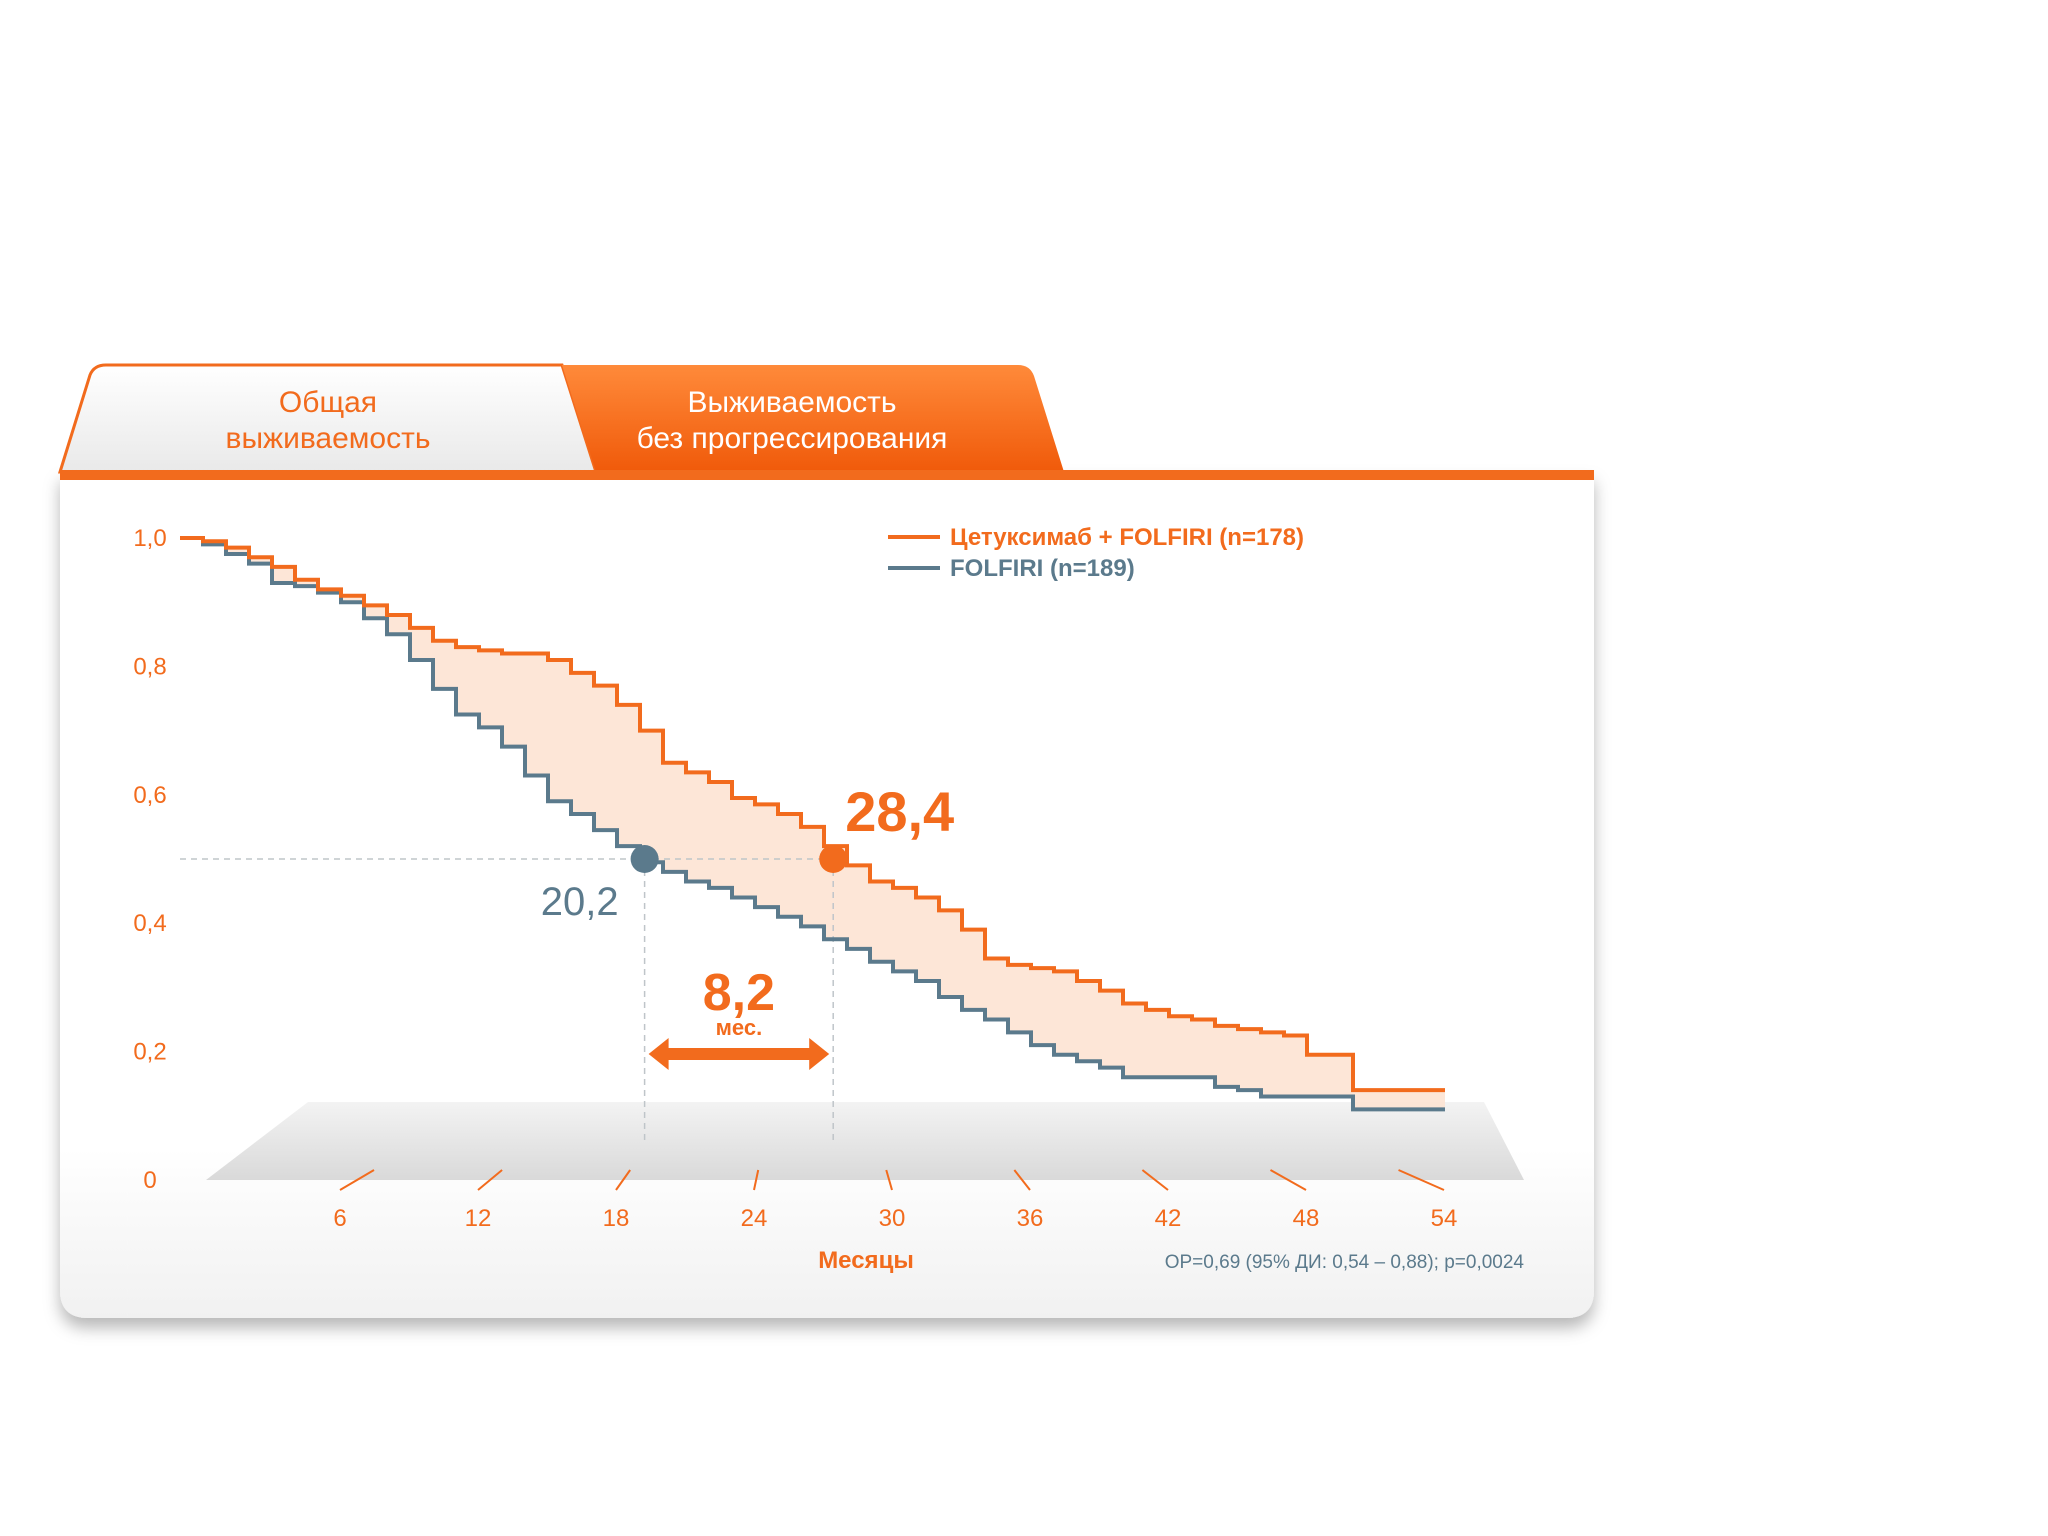 Image resolution: width=2048 pixels, height=1536 pixels. I want to click on axis-floor, so click(865, 1141).